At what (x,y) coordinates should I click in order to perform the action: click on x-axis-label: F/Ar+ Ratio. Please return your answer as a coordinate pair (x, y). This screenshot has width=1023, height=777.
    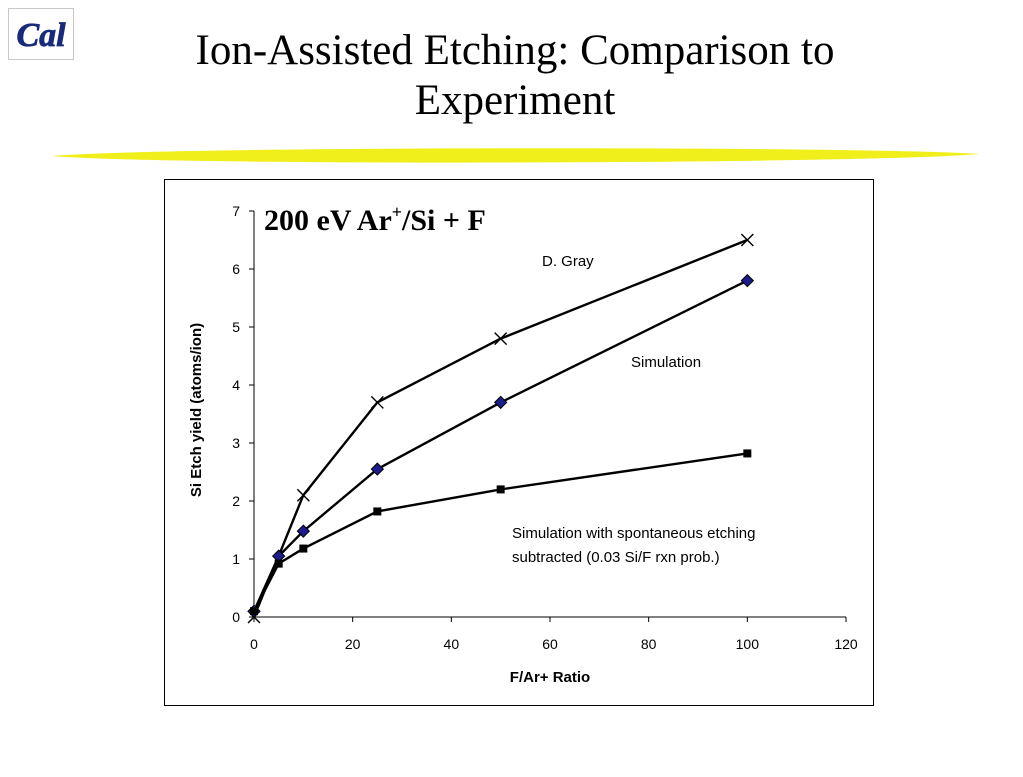
    Looking at the image, I should click on (550, 677).